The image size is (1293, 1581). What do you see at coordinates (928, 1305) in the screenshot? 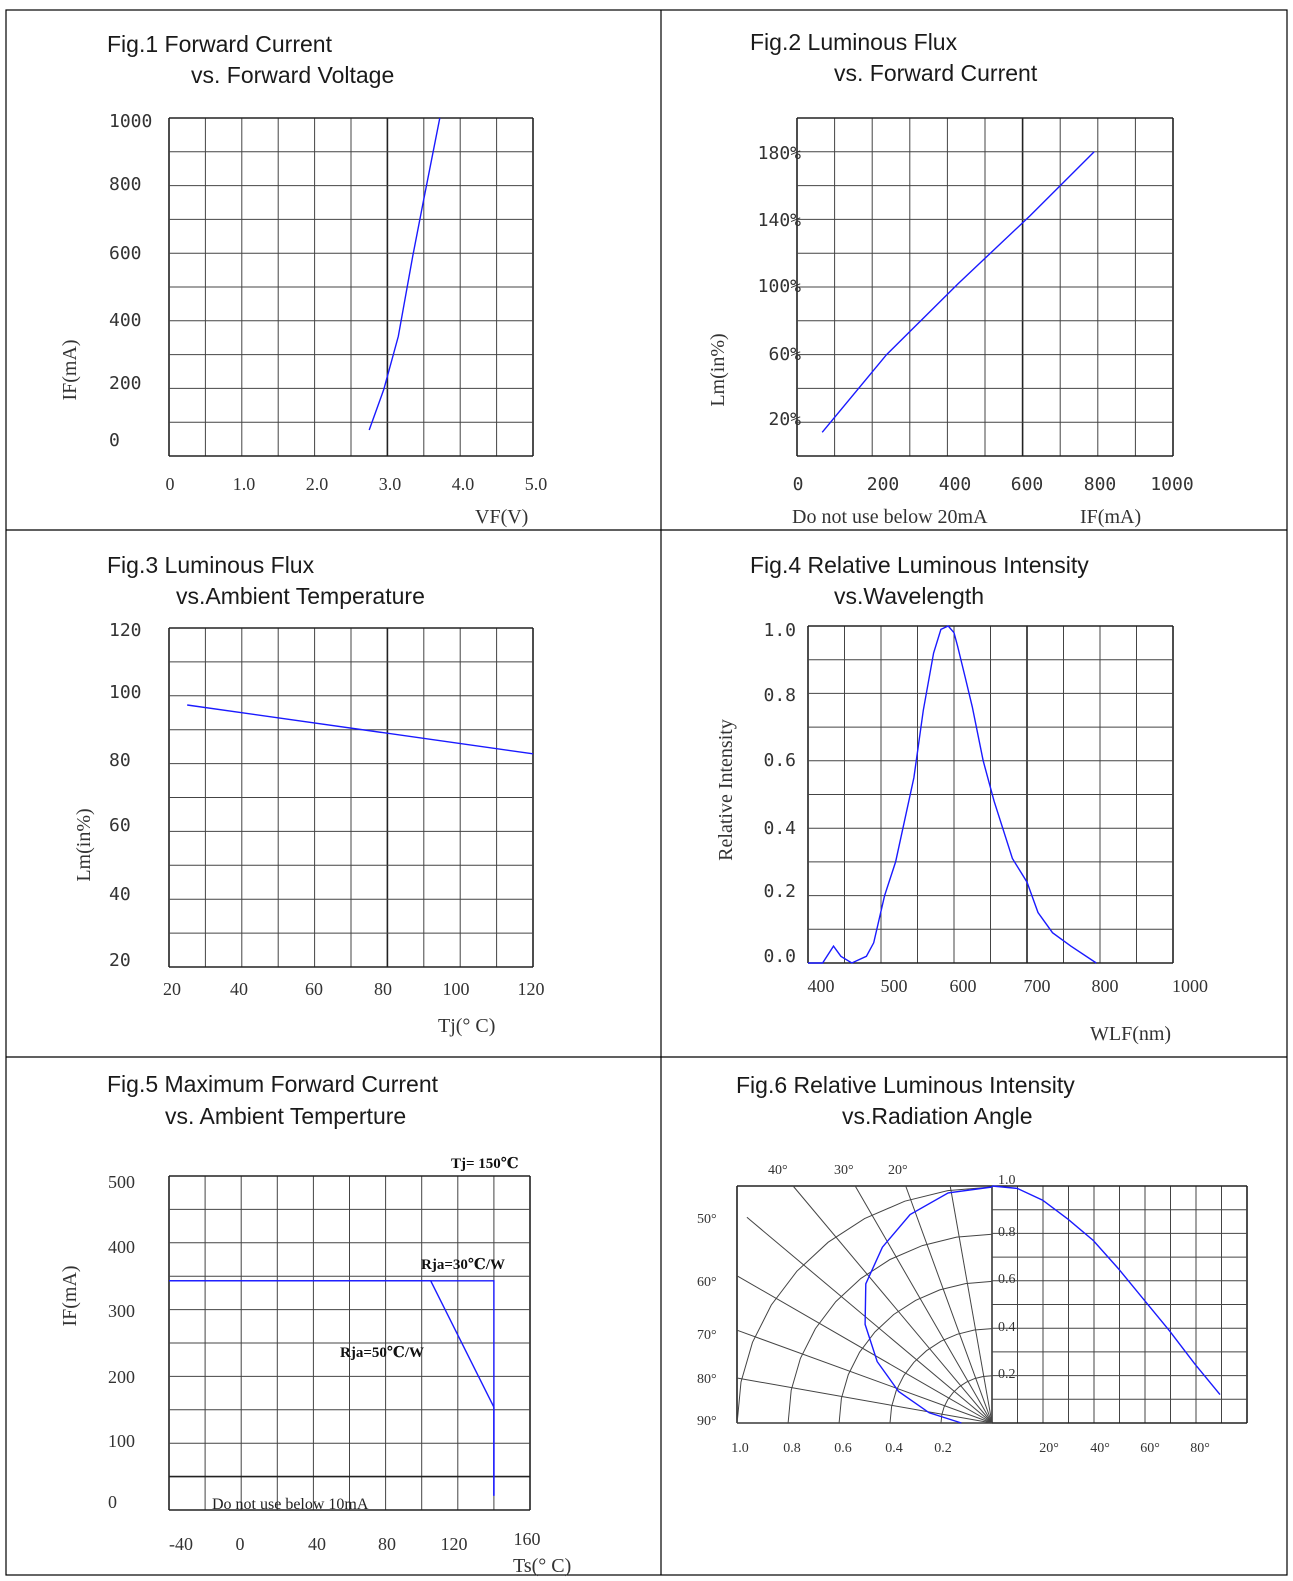
I see `fig6-polar-curve` at bounding box center [928, 1305].